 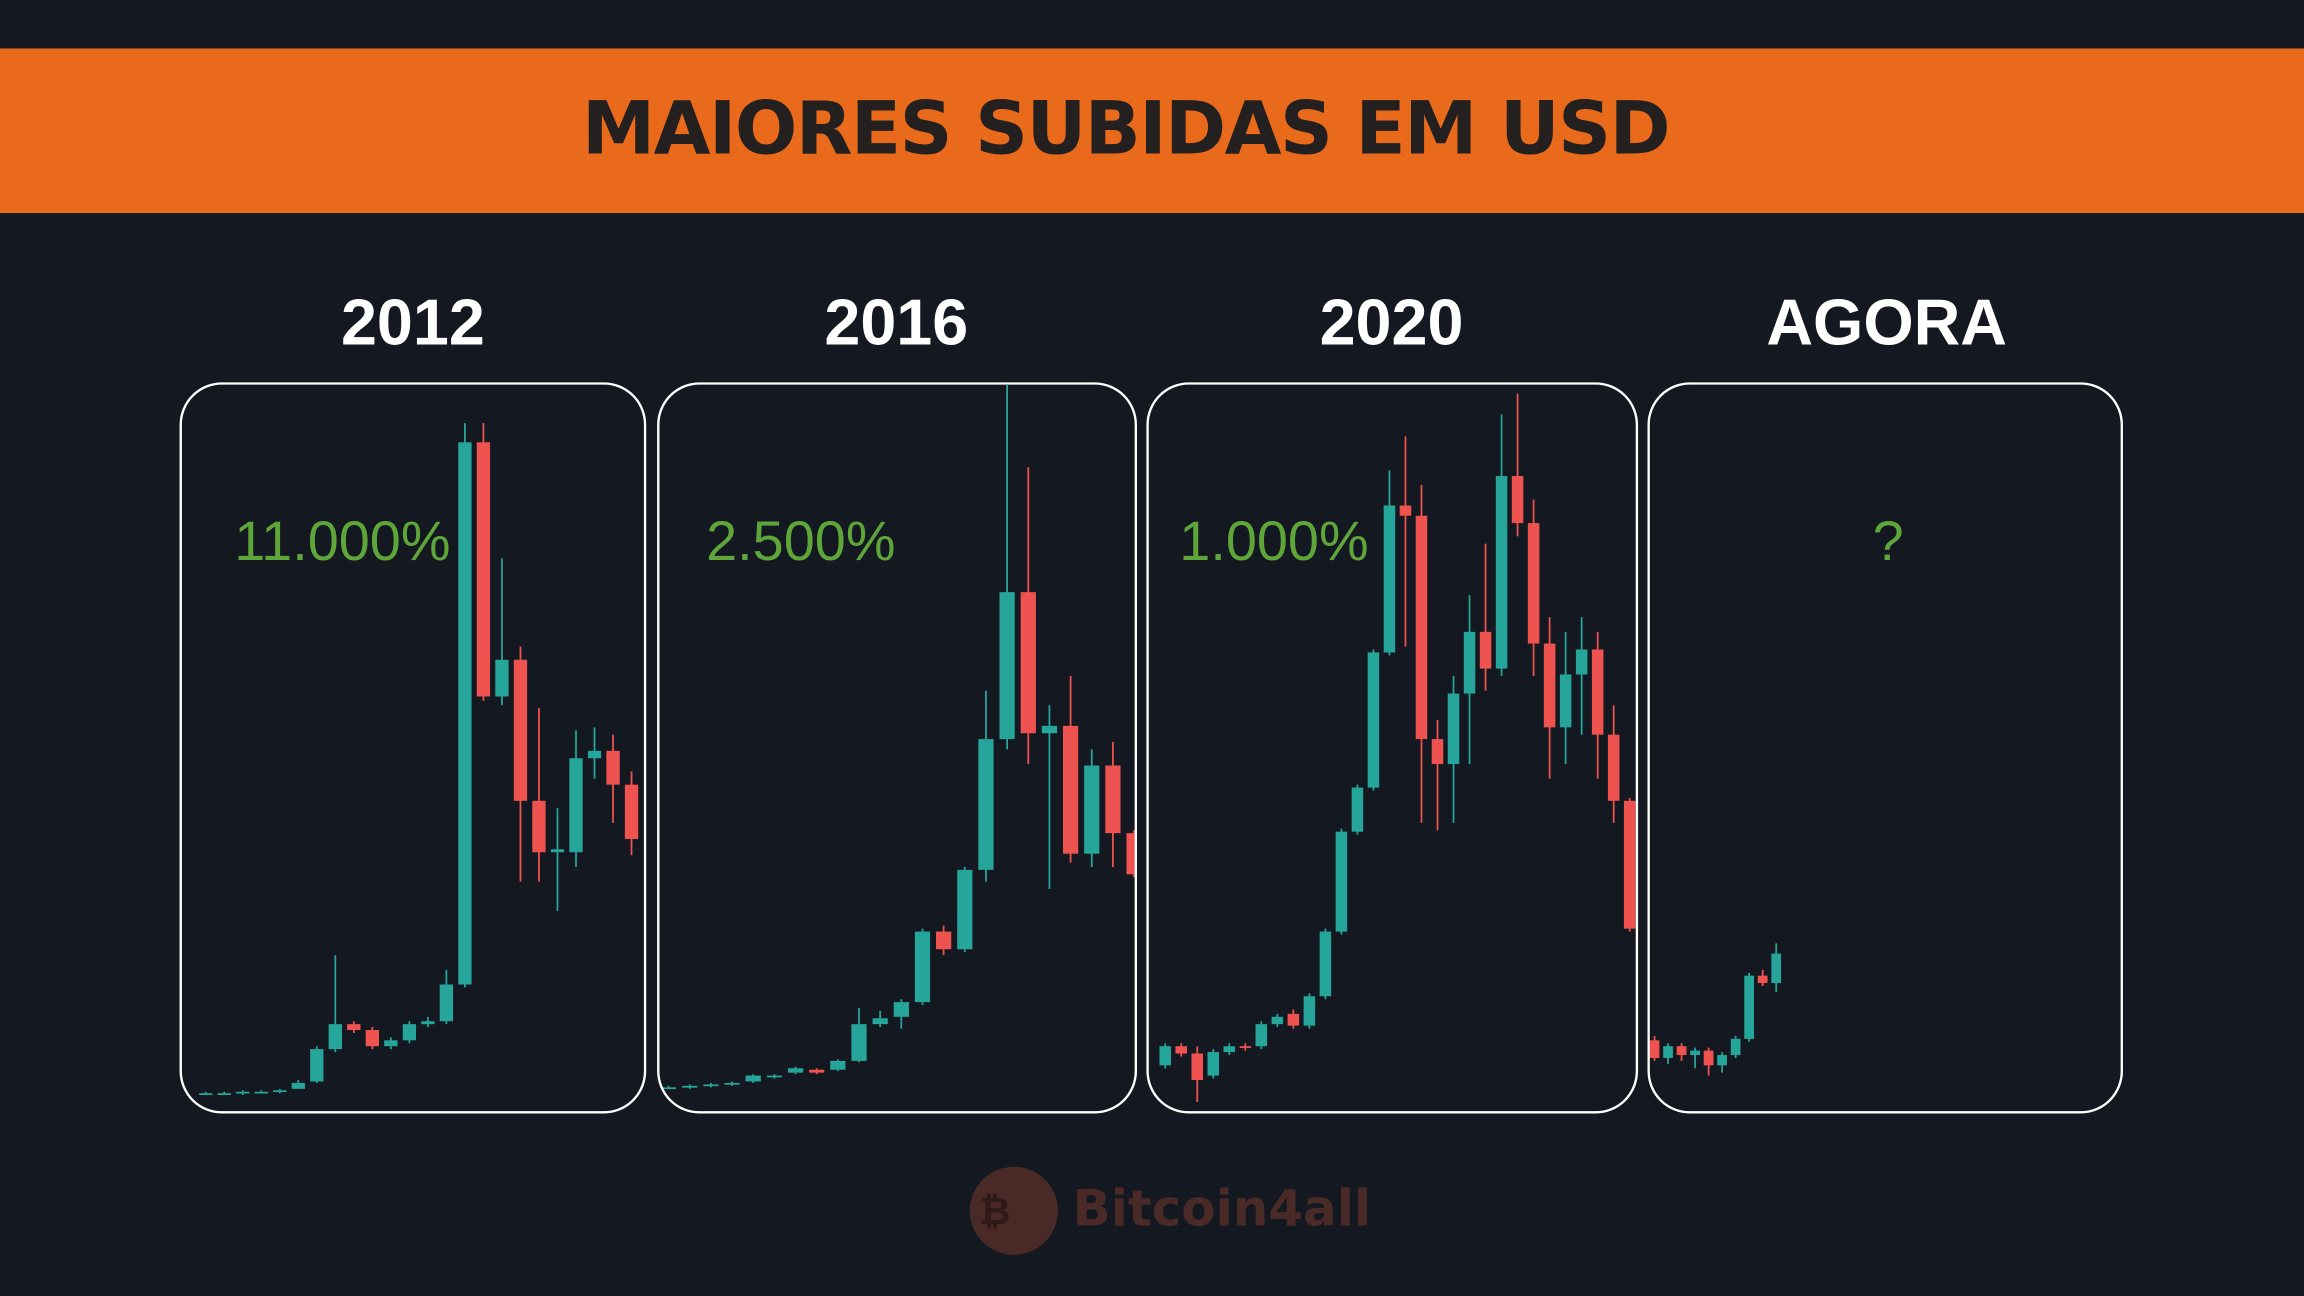 I want to click on watermark-text: Bitcoin4all, so click(x=1222, y=1209).